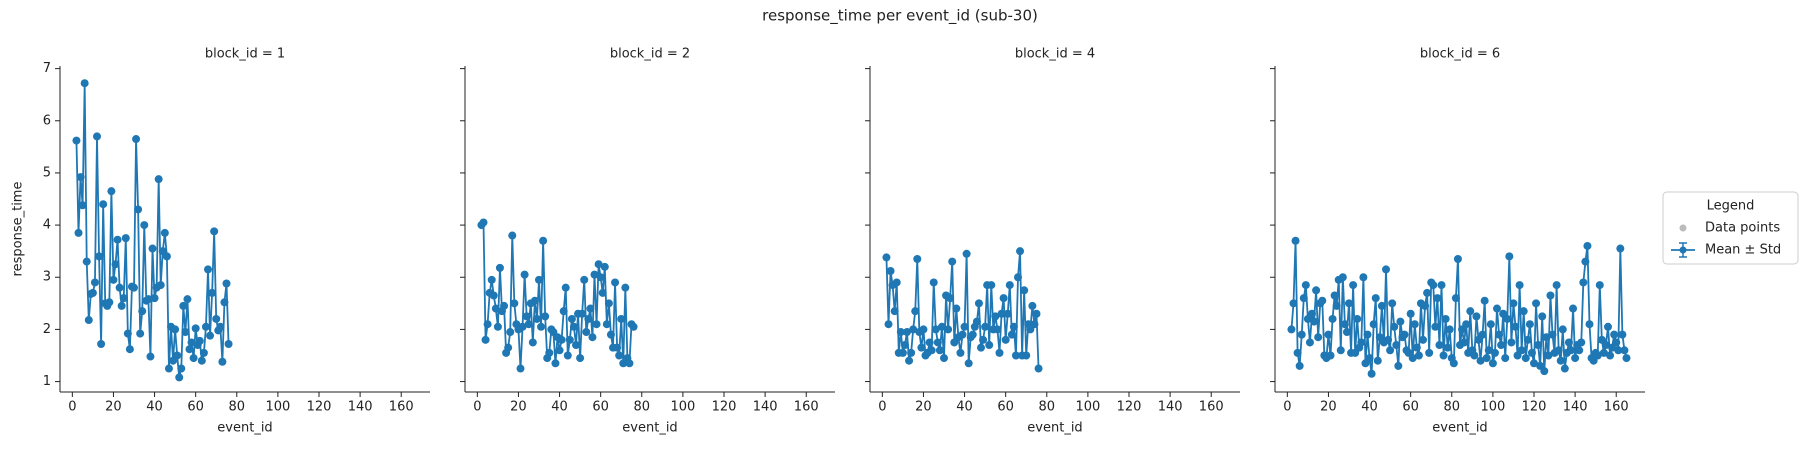  Describe the element at coordinates (1087, 407) in the screenshot. I see `x-tick-label: 100` at that location.